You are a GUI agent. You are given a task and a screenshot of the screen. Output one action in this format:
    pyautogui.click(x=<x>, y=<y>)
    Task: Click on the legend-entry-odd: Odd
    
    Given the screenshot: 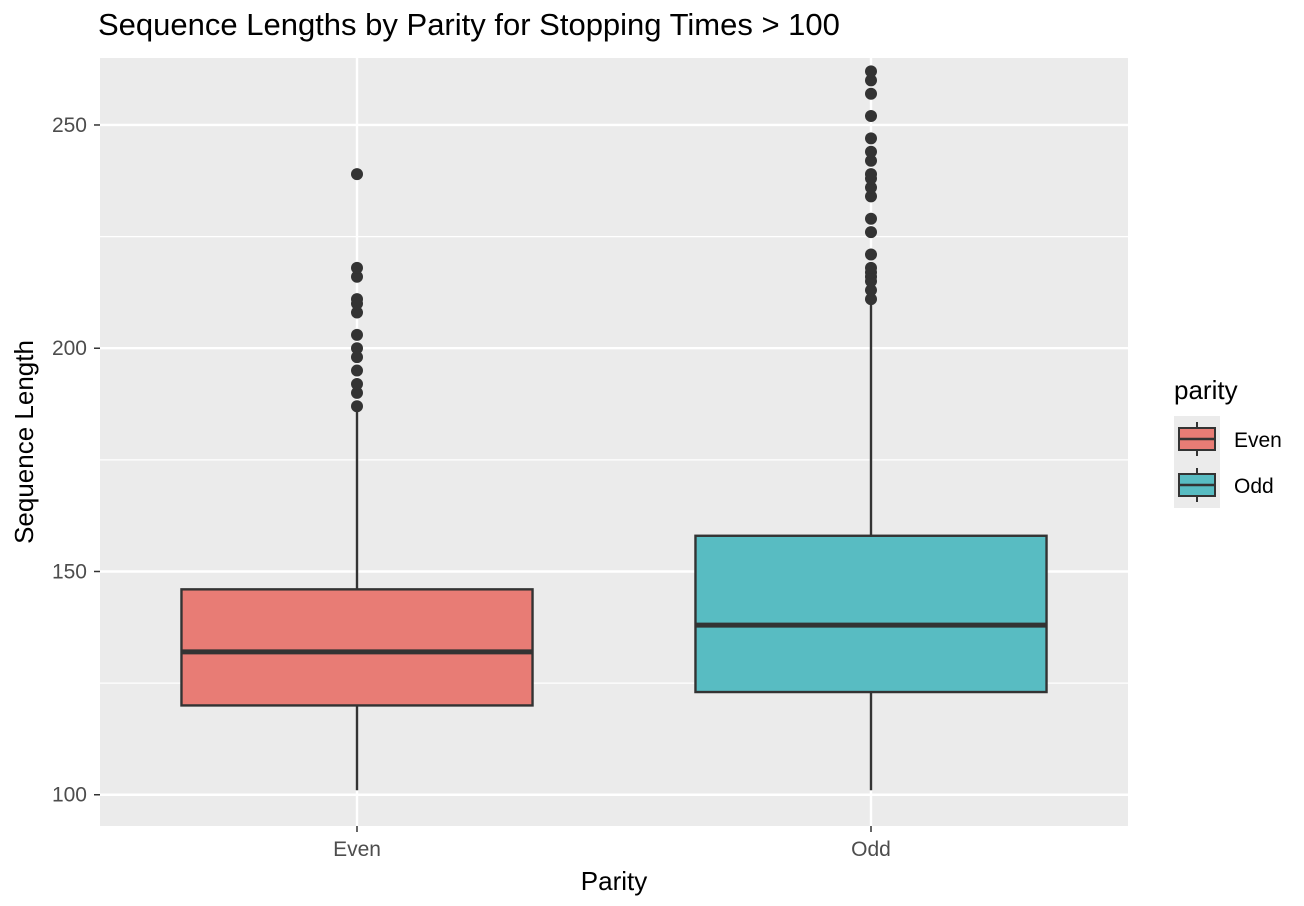 What is the action you would take?
    pyautogui.click(x=1226, y=485)
    